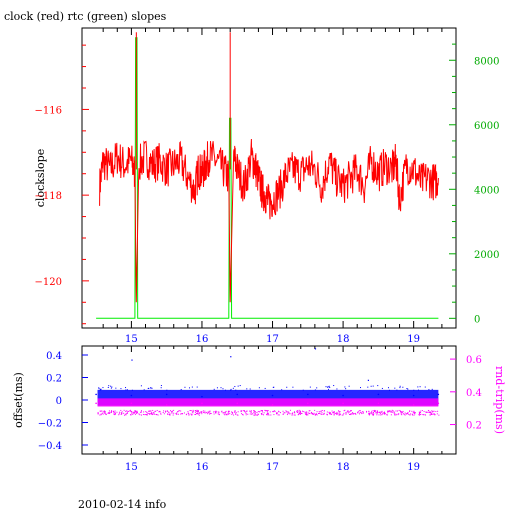 The image size is (512, 512). I want to click on y2-tick-label: 4000, so click(486, 190).